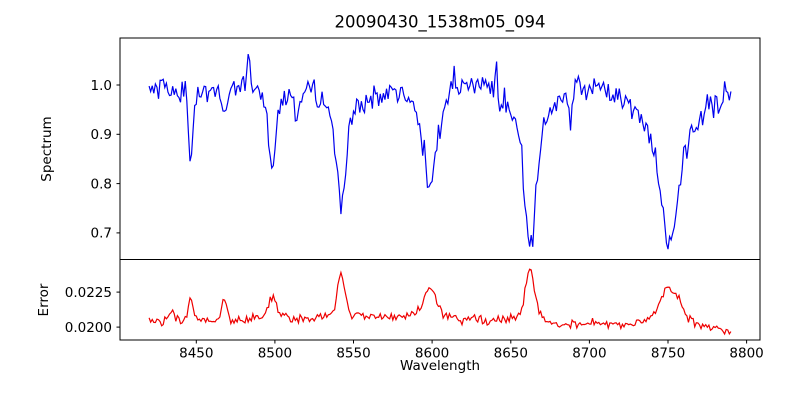  I want to click on x-tick-label: 8500, so click(275, 354).